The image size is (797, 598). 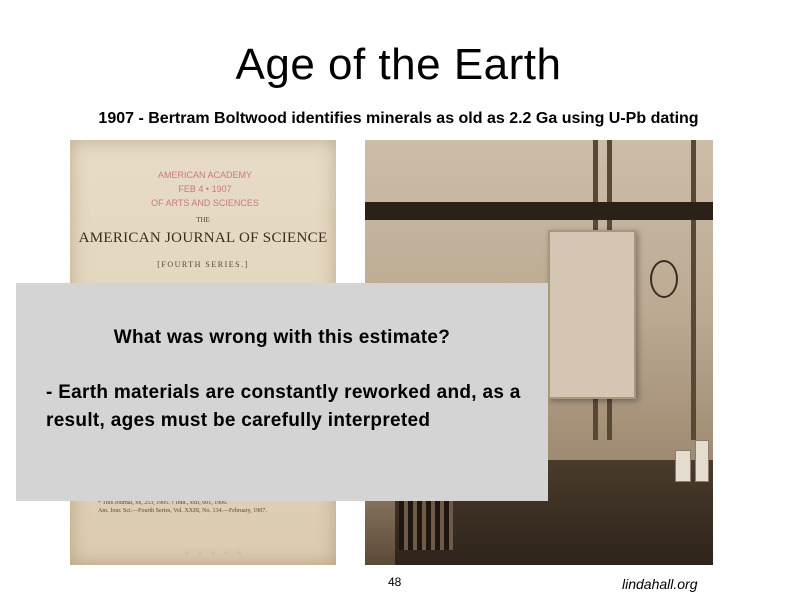 What do you see at coordinates (398, 64) in the screenshot?
I see `slide-title: Age of the Earth` at bounding box center [398, 64].